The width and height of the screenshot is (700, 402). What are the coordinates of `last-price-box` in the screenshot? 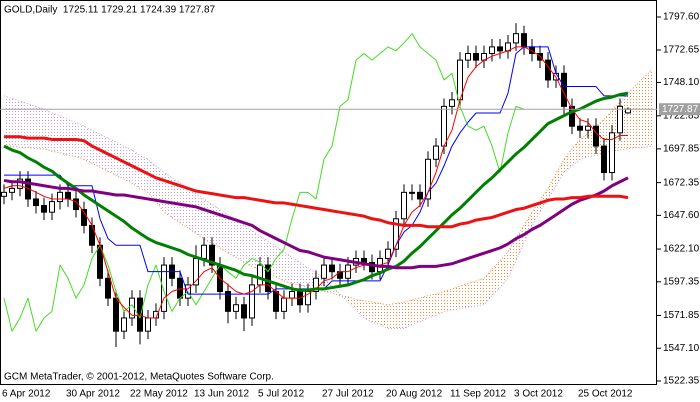 It's located at (679, 109).